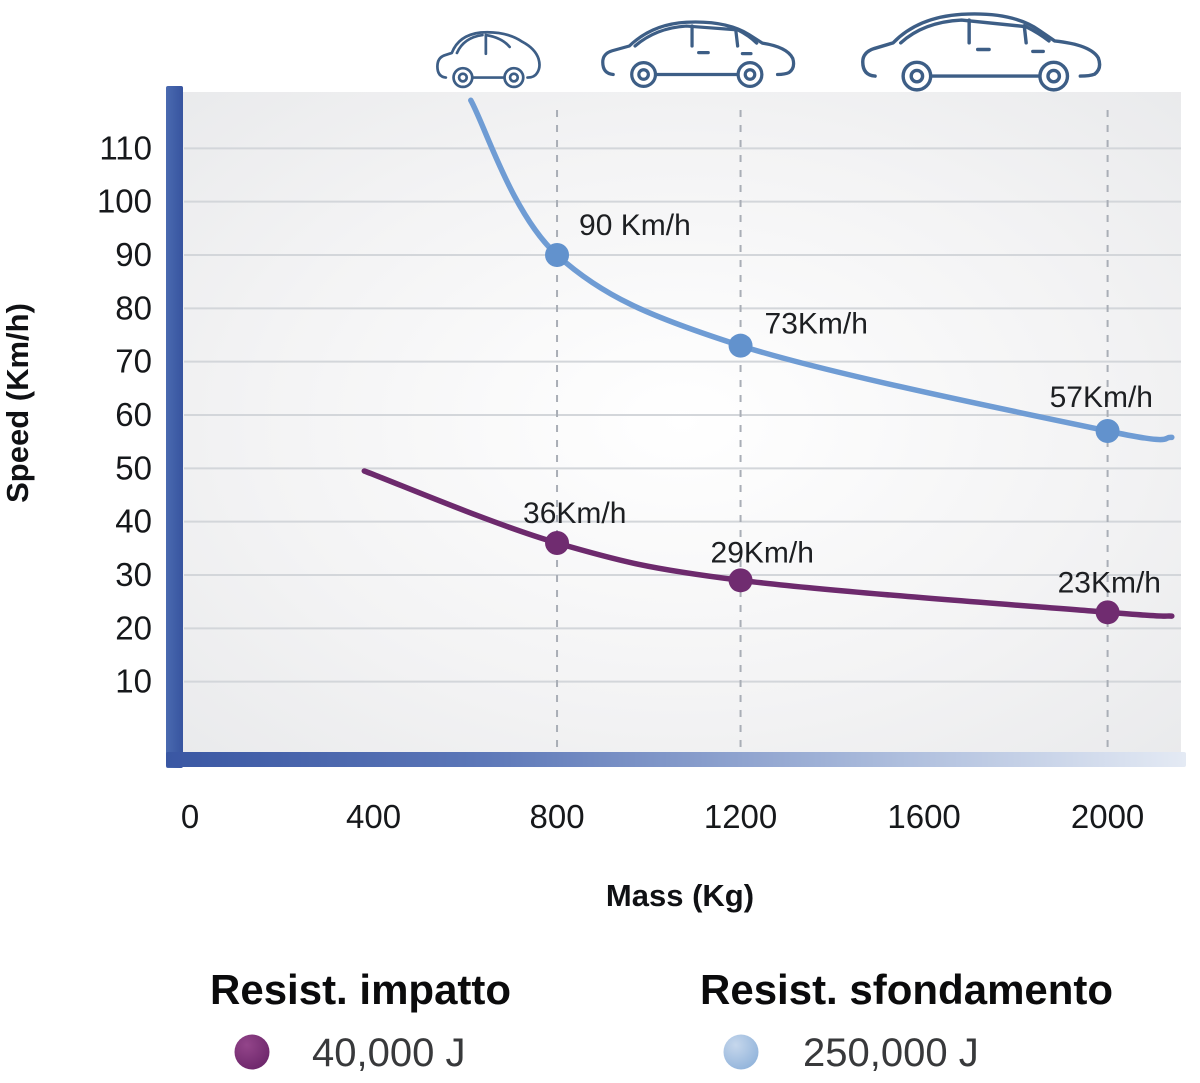  Describe the element at coordinates (1109, 582) in the screenshot. I see `point-label-impact: 23Km/h` at that location.